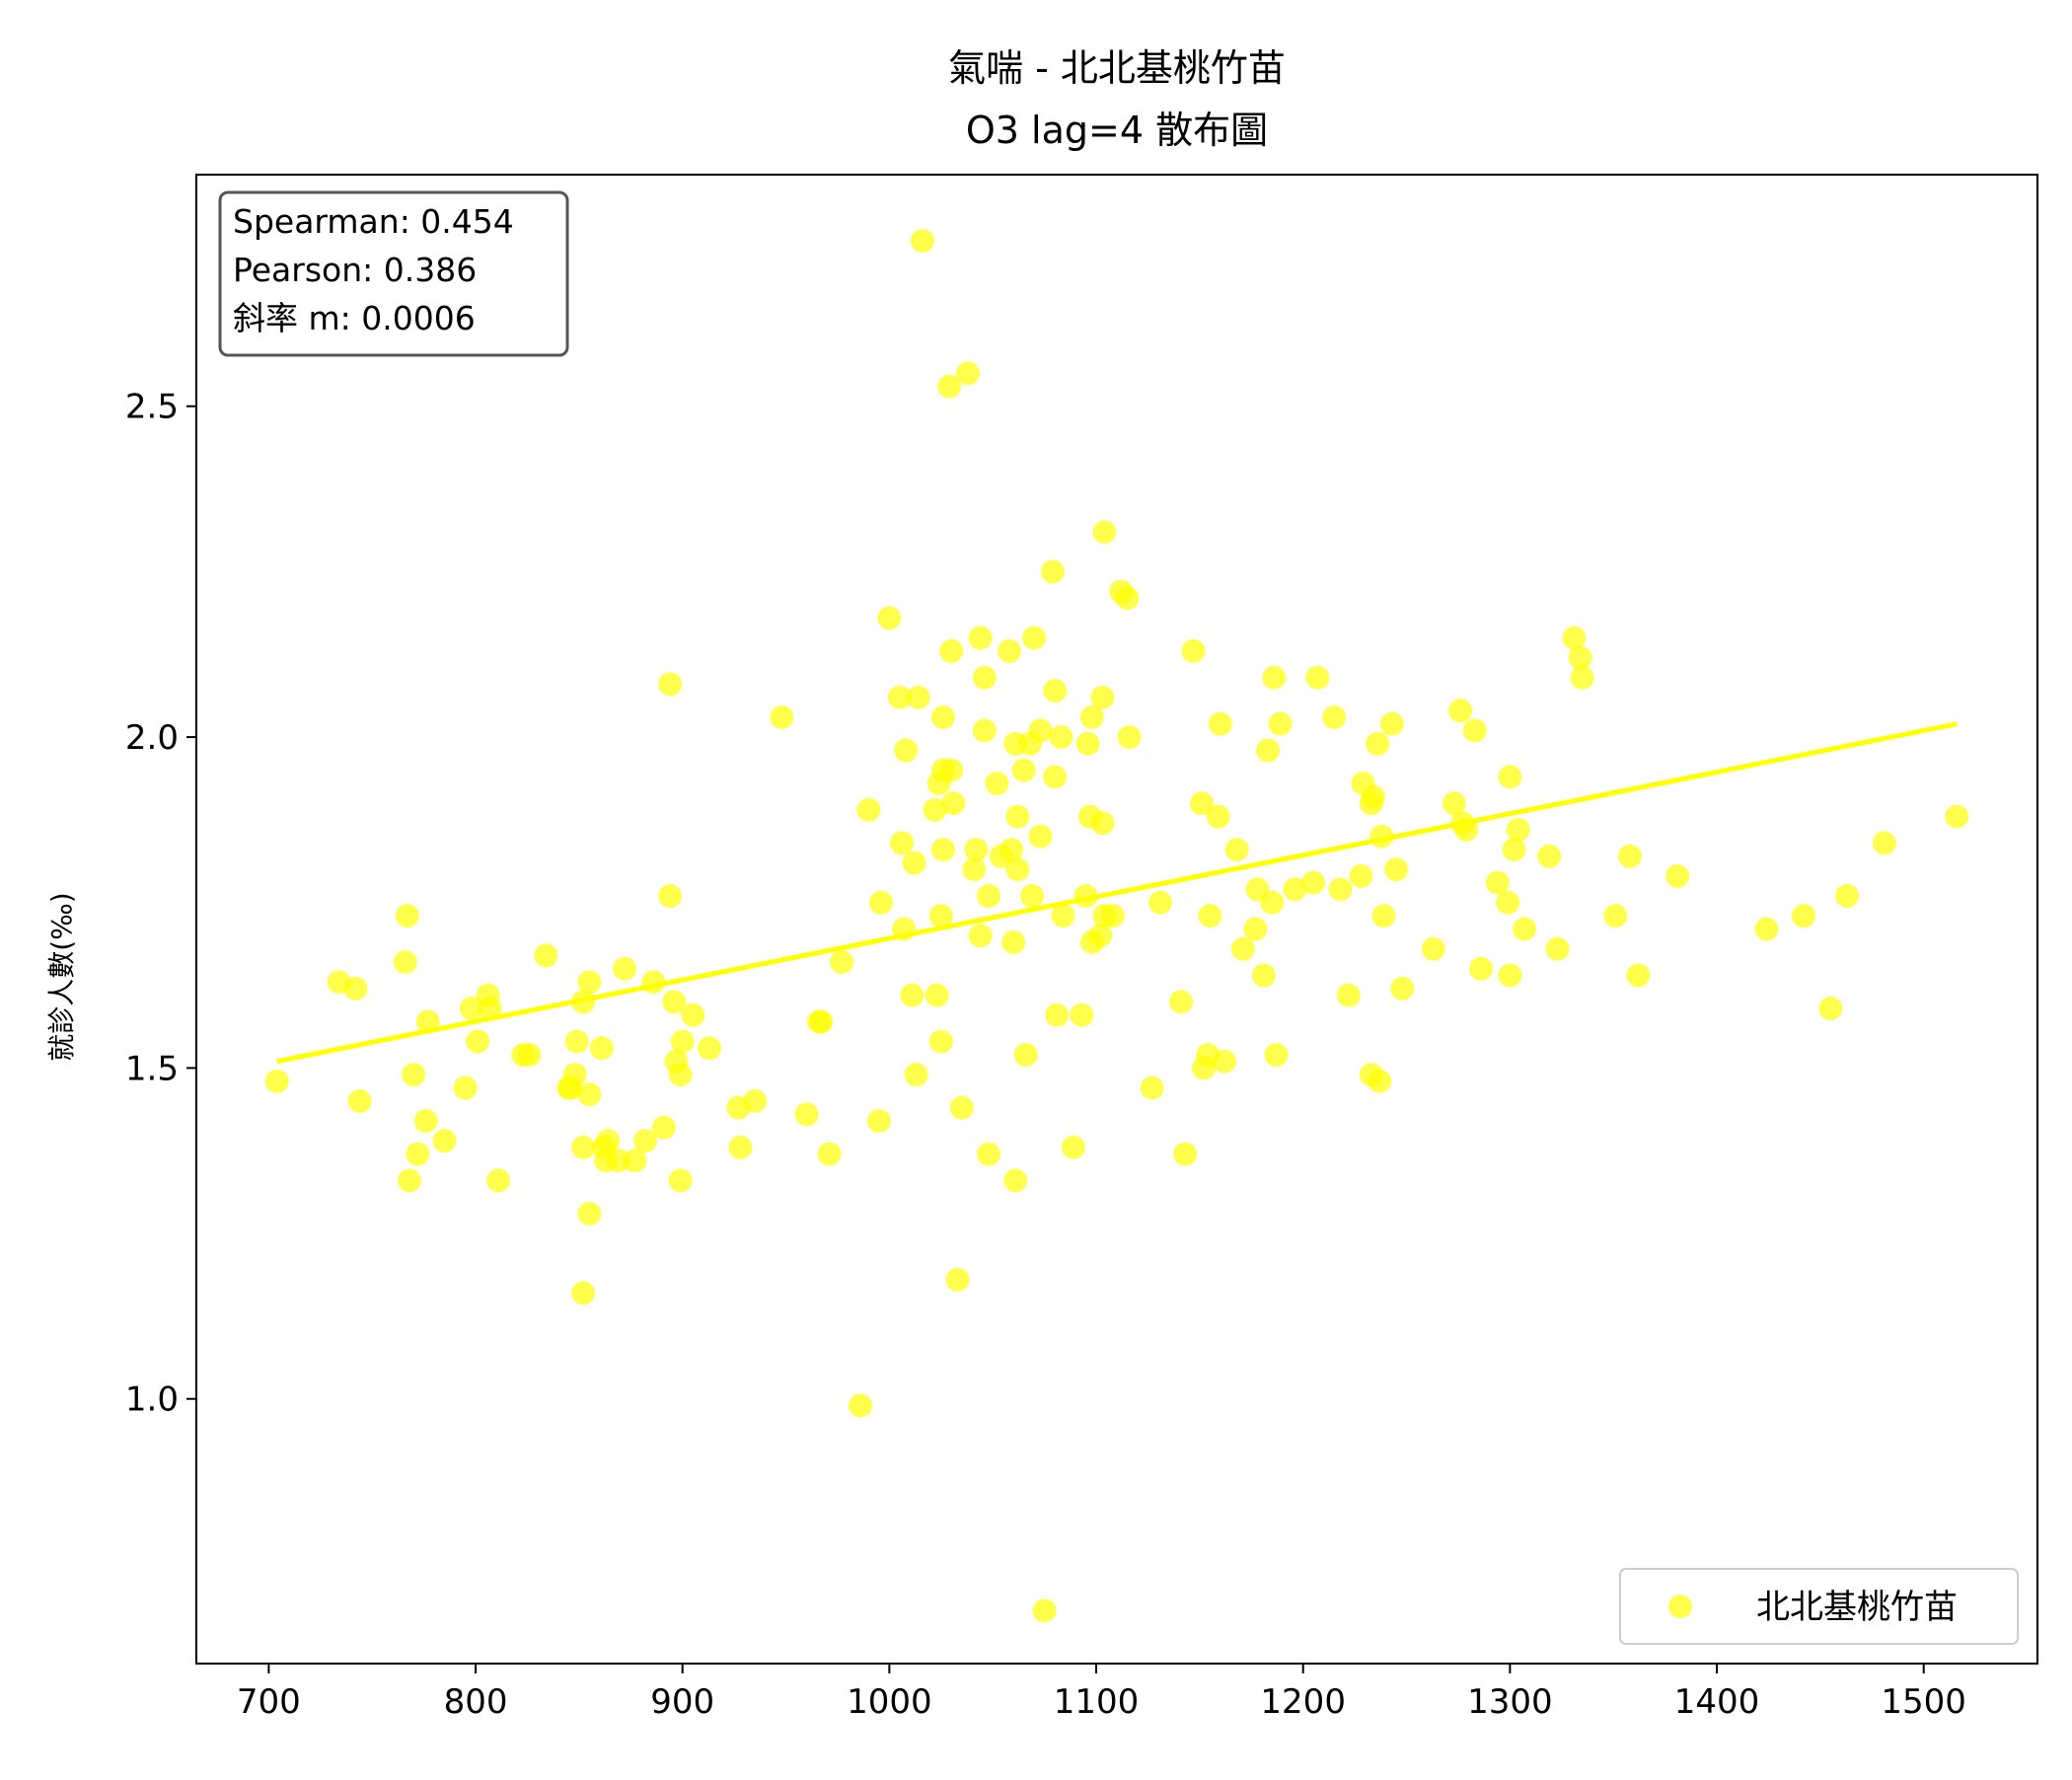  Describe the element at coordinates (1117, 130) in the screenshot. I see `chart-title-line2: O3 lag=4 散布圖` at that location.